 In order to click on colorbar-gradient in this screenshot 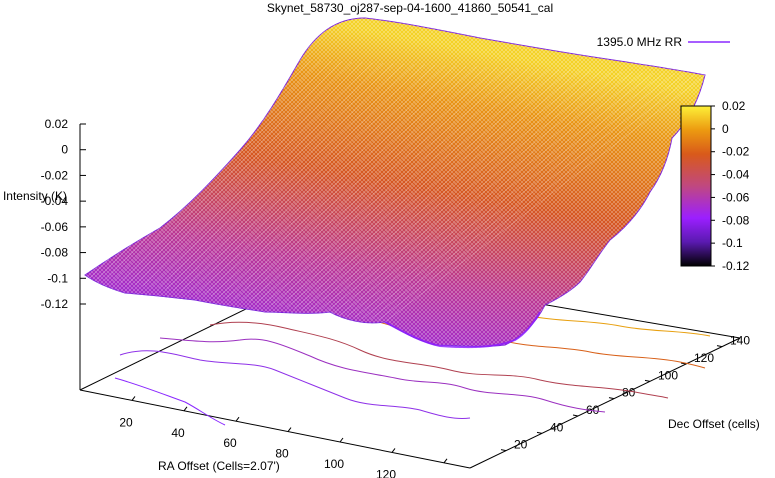, I will do `click(696, 186)`.